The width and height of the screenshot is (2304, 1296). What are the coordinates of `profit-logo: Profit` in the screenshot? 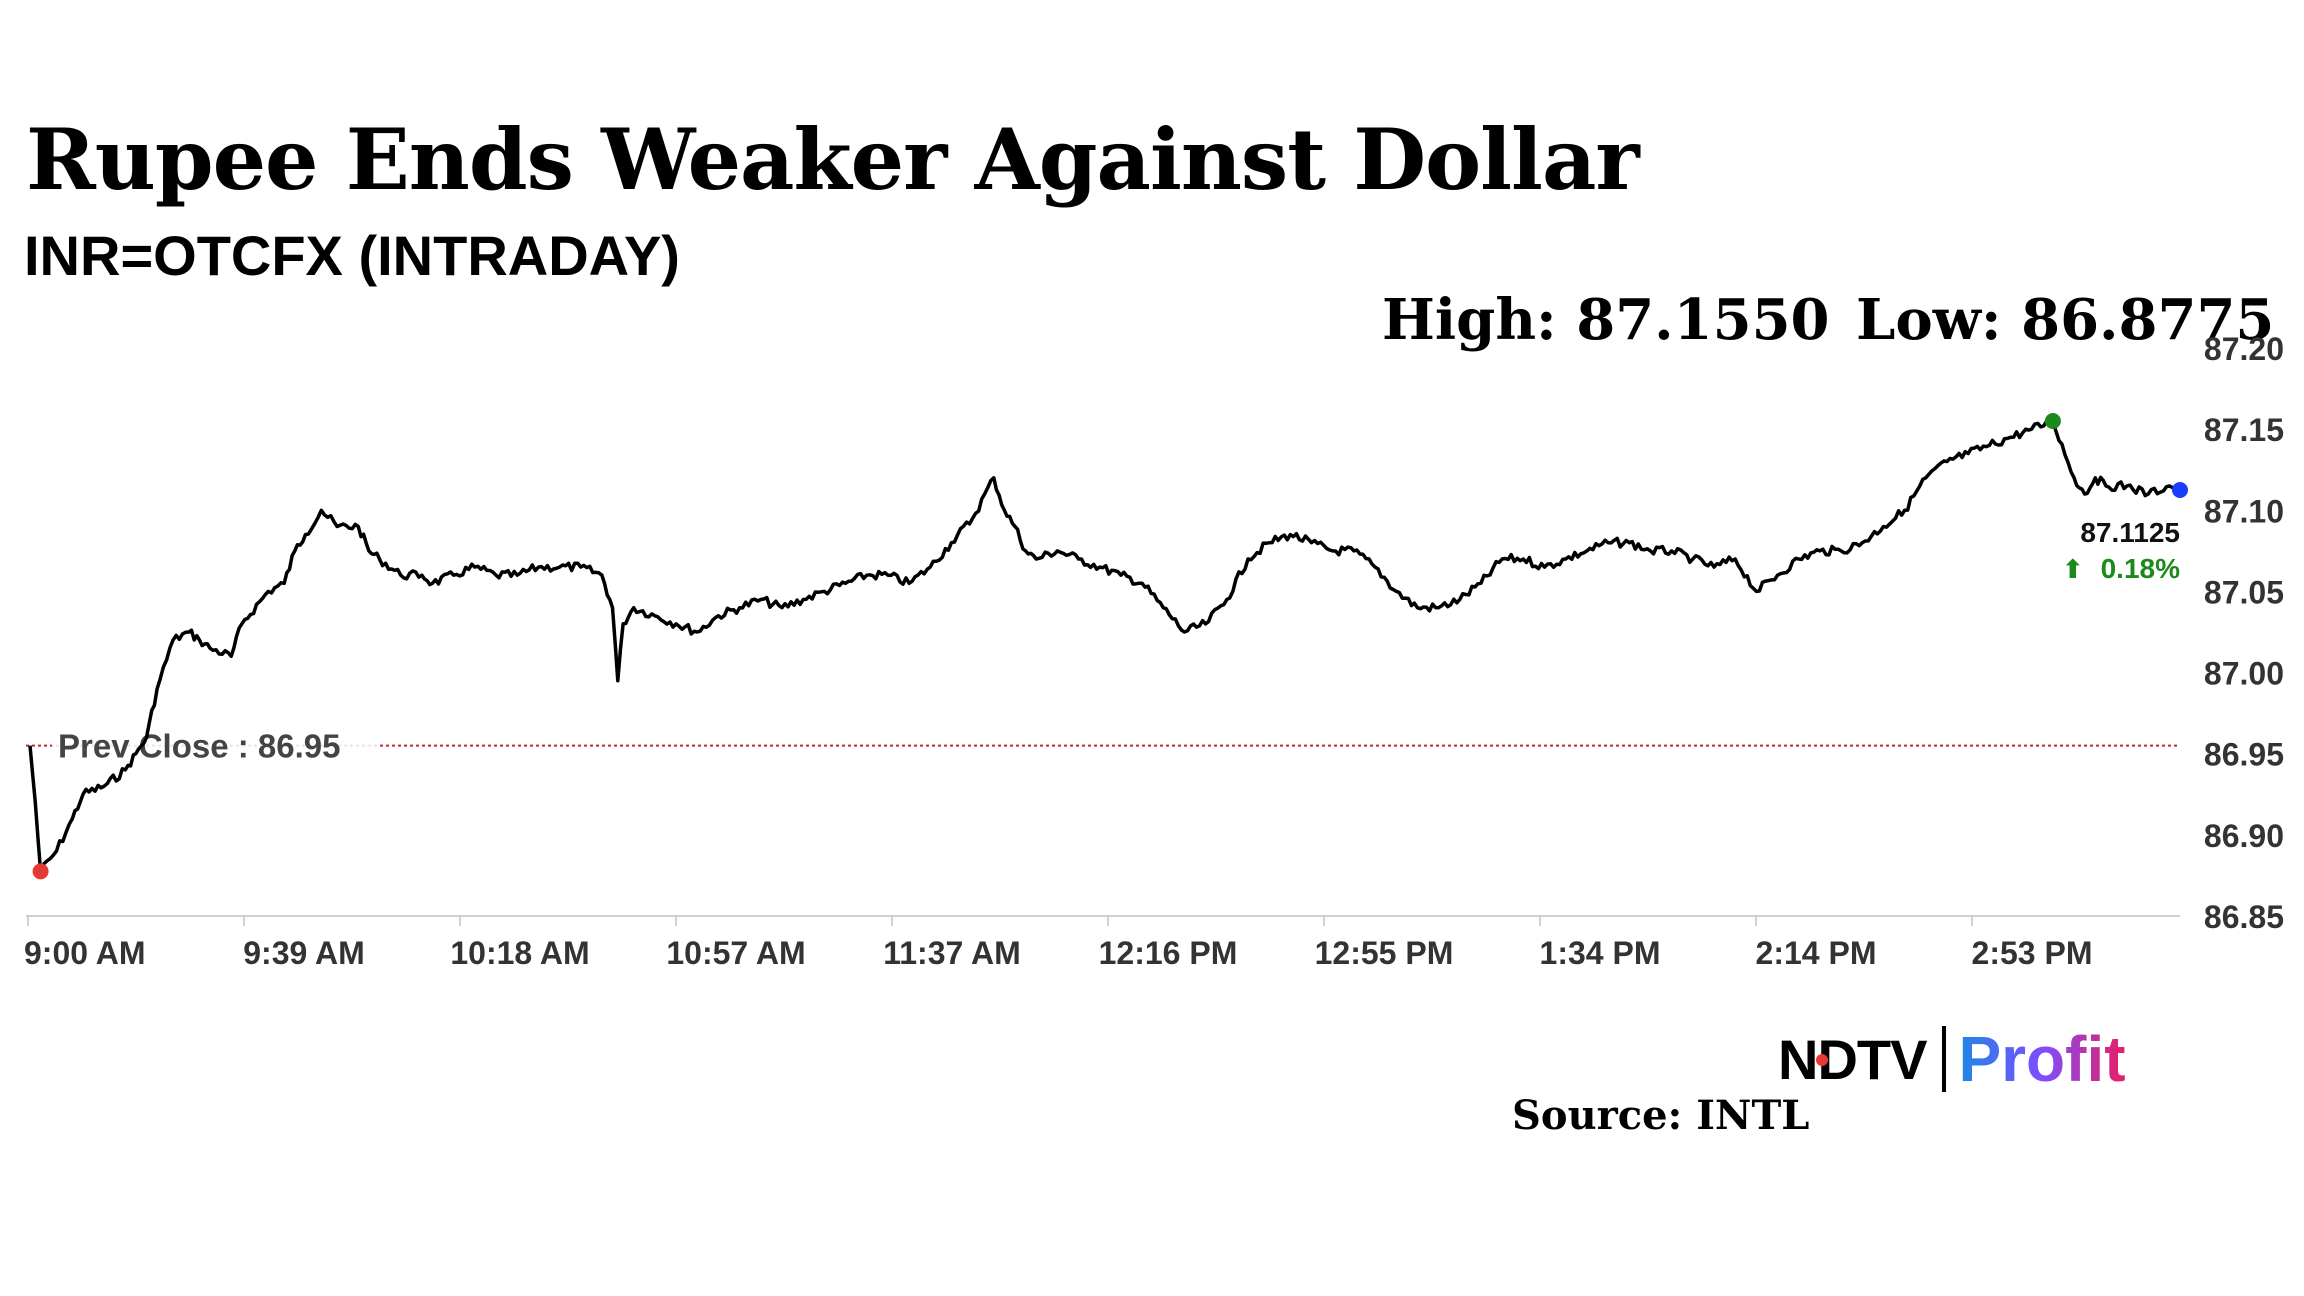 It's located at (2042, 1059).